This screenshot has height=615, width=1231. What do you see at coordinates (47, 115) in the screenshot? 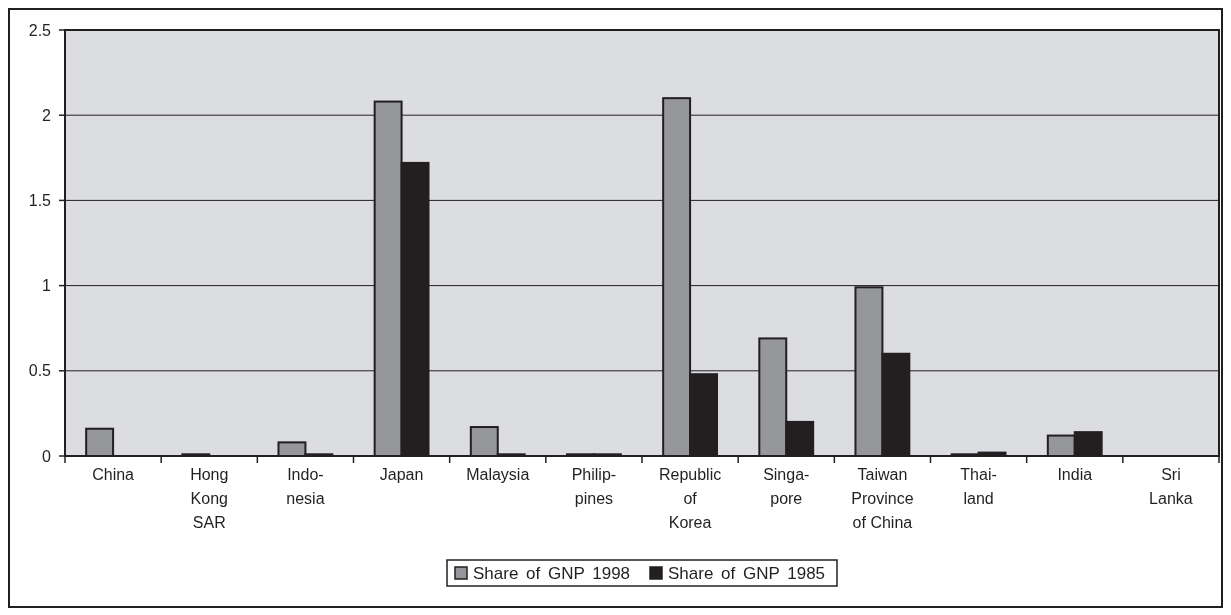
I see `y-tick-label: 2` at bounding box center [47, 115].